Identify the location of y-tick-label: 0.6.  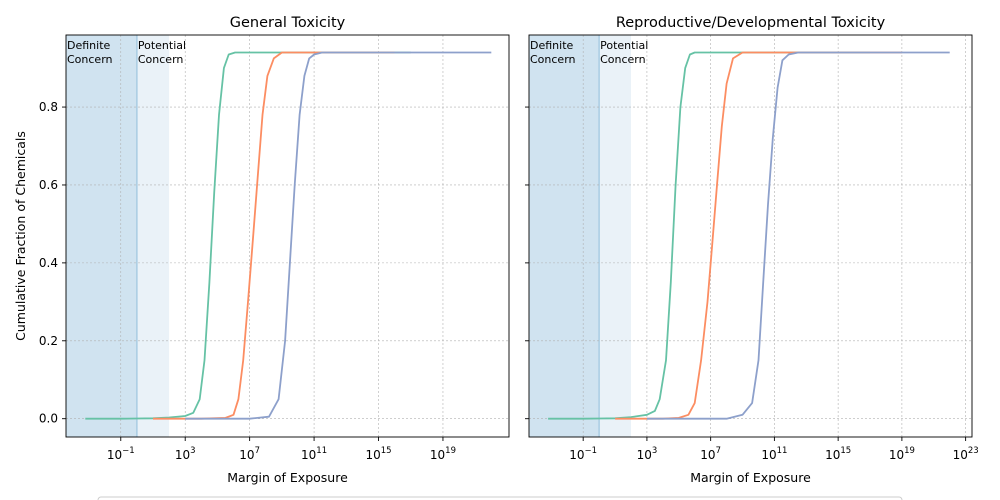
(48, 185).